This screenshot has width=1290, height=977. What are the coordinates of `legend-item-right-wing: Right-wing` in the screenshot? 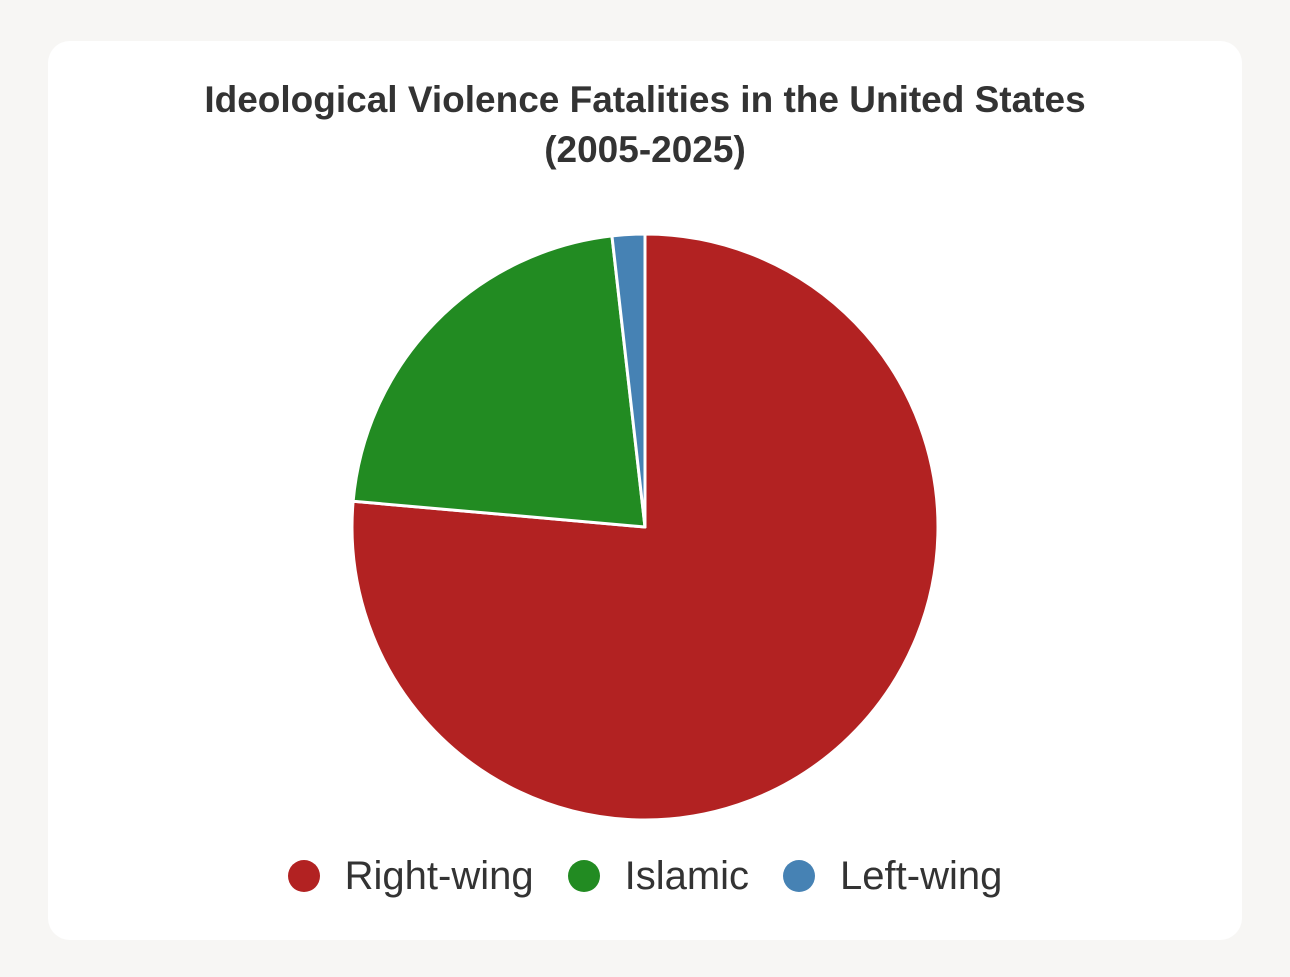 It's located at (410, 876).